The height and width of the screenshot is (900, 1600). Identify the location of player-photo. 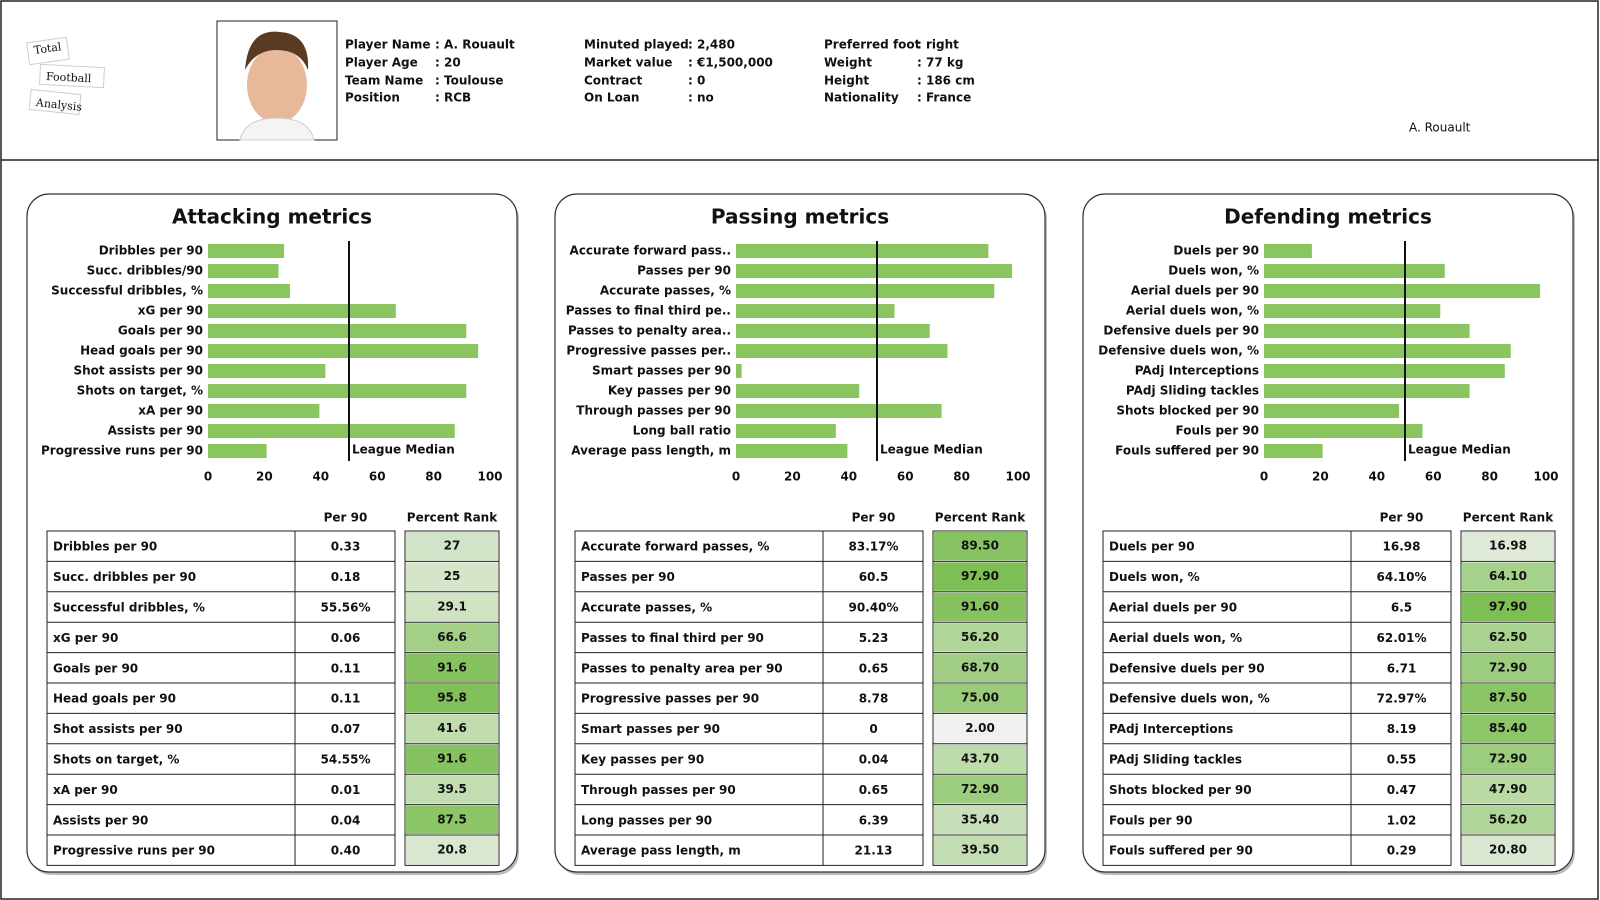
(277, 80).